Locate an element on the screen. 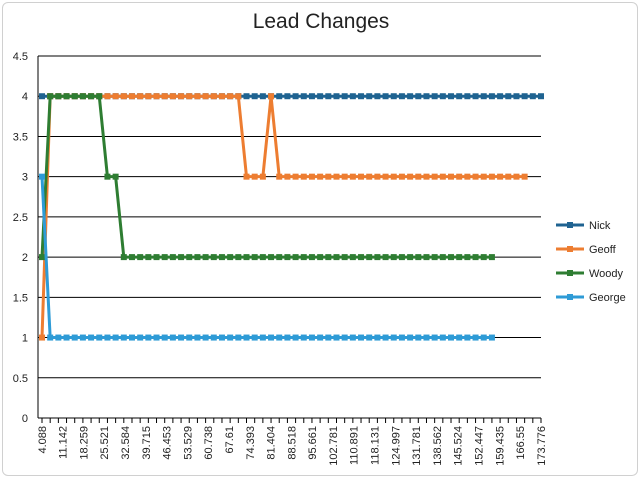 The height and width of the screenshot is (480, 642). x-tick-label: 173.776 is located at coordinates (542, 446).